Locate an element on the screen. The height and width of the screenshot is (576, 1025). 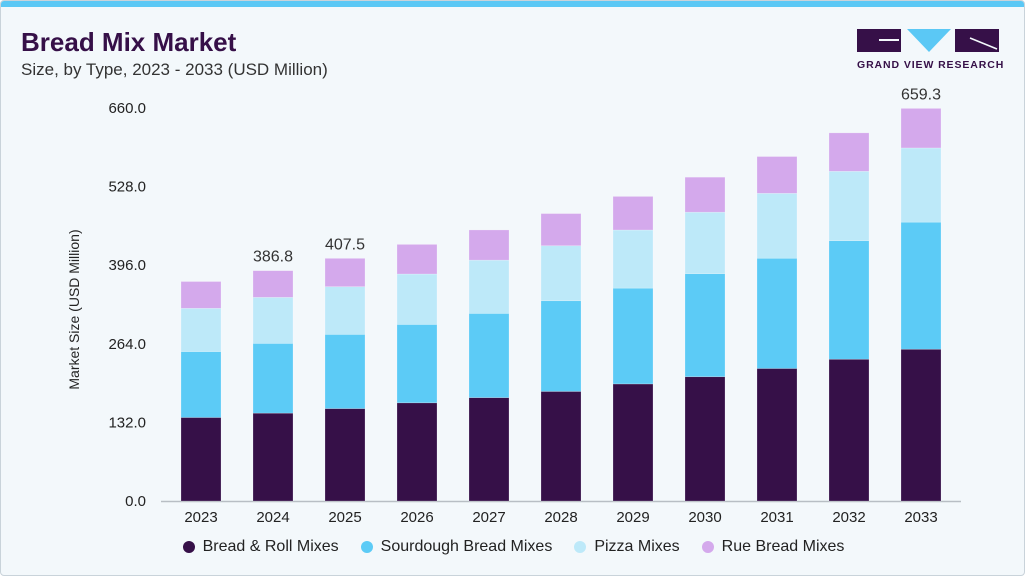
bar-segment-rue-bread-mixes-2029 is located at coordinates (633, 213).